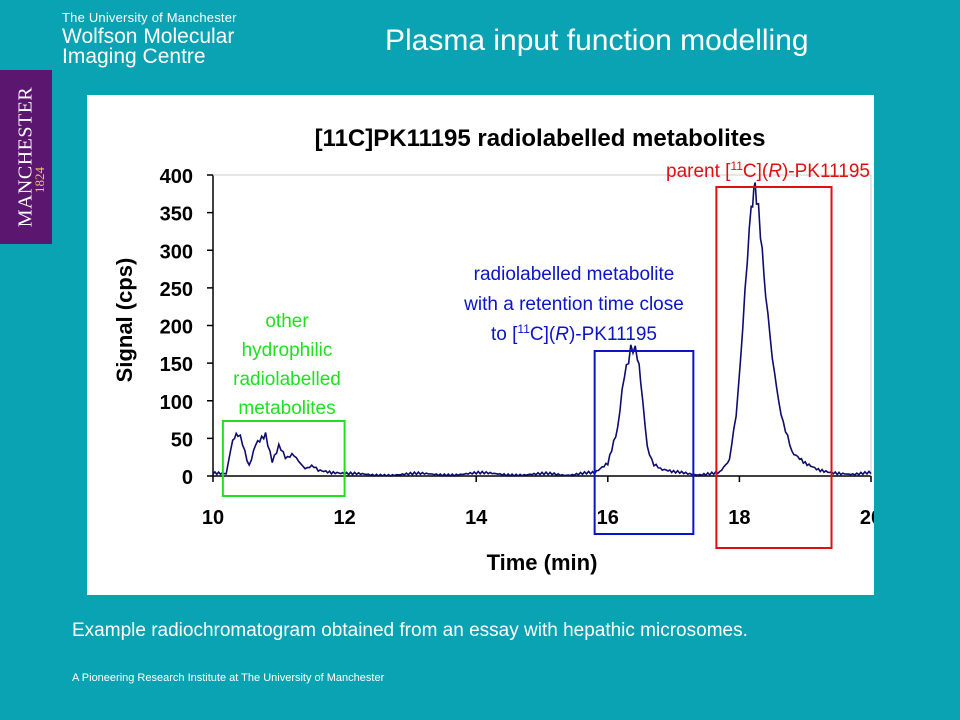 Image resolution: width=960 pixels, height=720 pixels. What do you see at coordinates (149, 17) in the screenshot?
I see `university-name: The University of Manchester` at bounding box center [149, 17].